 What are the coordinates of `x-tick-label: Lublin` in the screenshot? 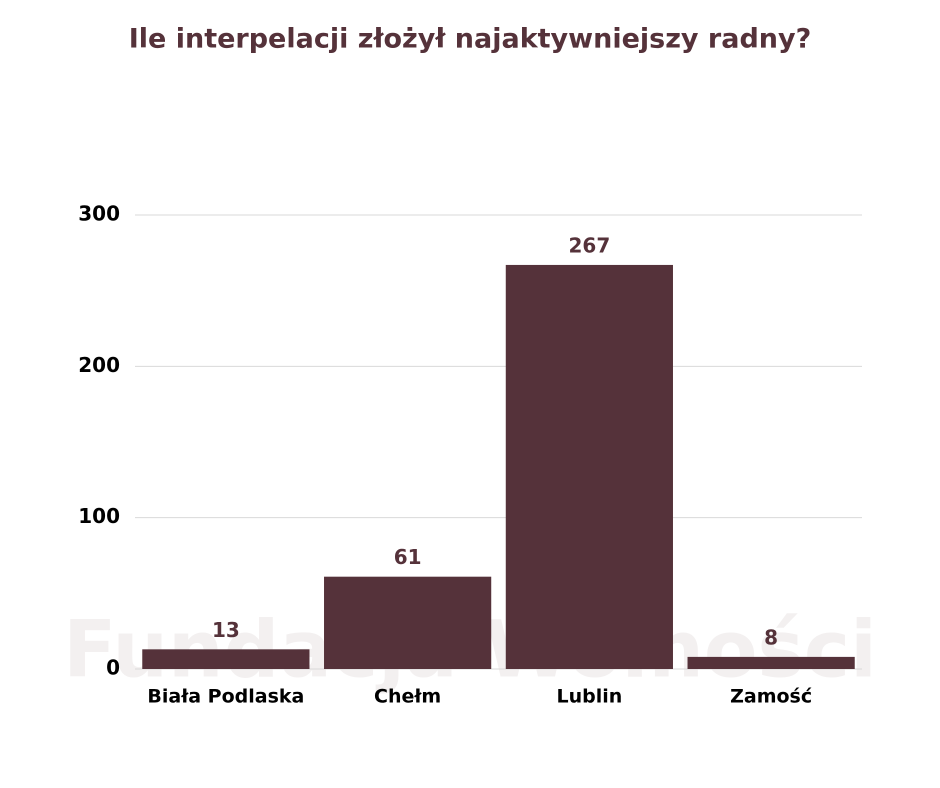 It's located at (589, 697).